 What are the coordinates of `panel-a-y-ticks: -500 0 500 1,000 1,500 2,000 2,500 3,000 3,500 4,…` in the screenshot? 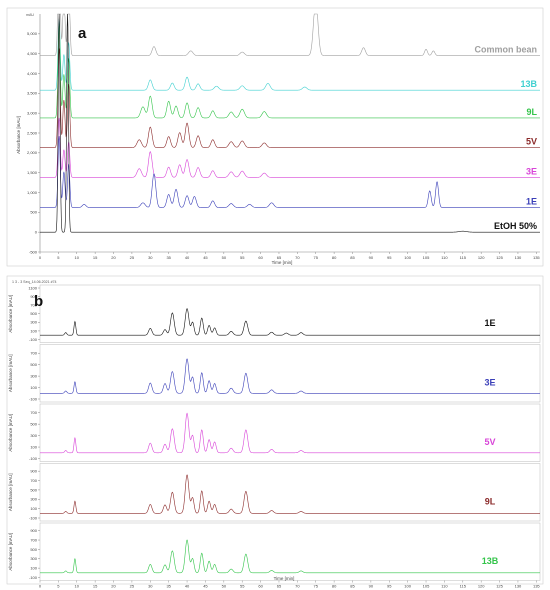 It's located at (33, 142).